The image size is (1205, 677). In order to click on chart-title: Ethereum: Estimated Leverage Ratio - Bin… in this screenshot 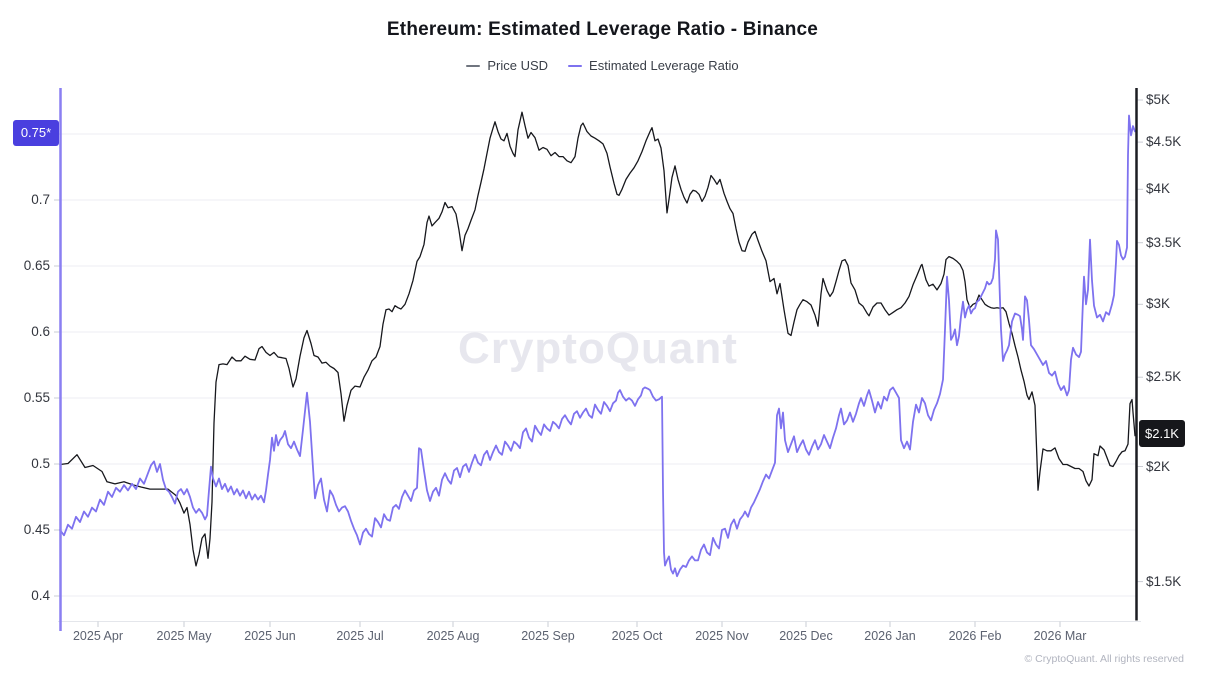, I will do `click(602, 29)`.